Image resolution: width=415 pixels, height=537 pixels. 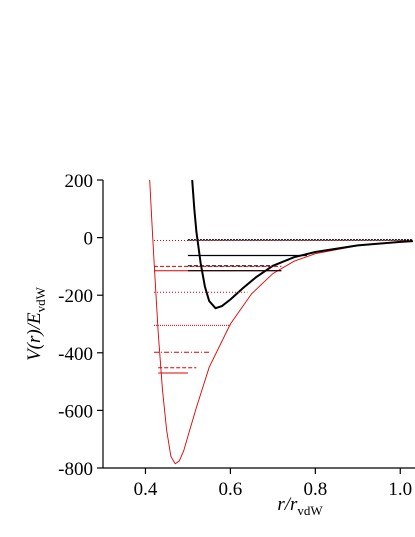 What do you see at coordinates (231, 489) in the screenshot?
I see `x-tick-label: 0.6` at bounding box center [231, 489].